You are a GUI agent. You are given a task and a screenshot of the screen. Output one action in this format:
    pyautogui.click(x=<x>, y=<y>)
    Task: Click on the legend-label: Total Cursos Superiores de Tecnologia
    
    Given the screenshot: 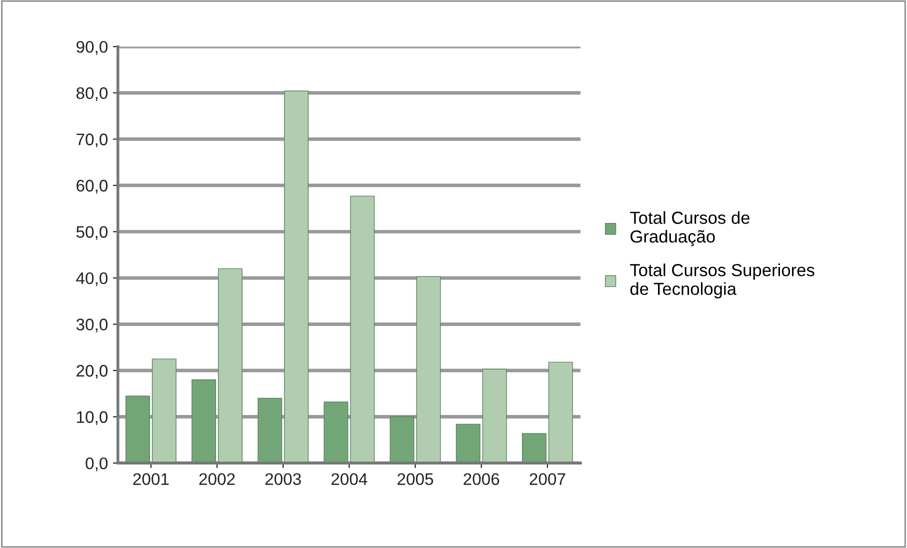 What is the action you would take?
    pyautogui.click(x=722, y=281)
    